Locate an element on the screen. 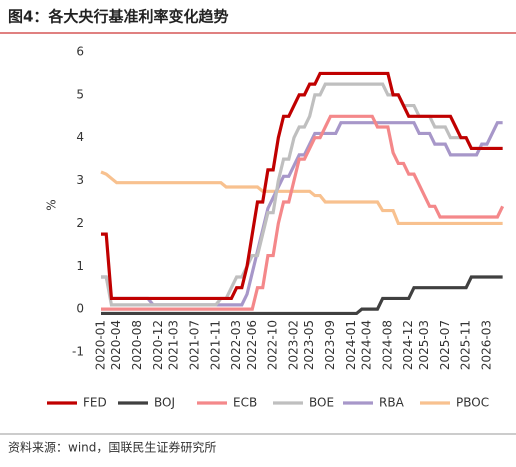 The width and height of the screenshot is (516, 467). x-tick-label: 2021-11 is located at coordinates (215, 345).